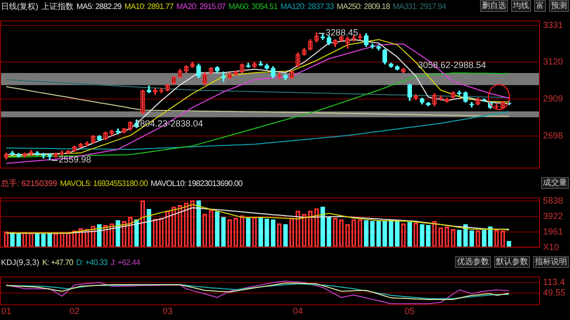  Describe the element at coordinates (555, 183) in the screenshot. I see `text: 成交量` at that location.